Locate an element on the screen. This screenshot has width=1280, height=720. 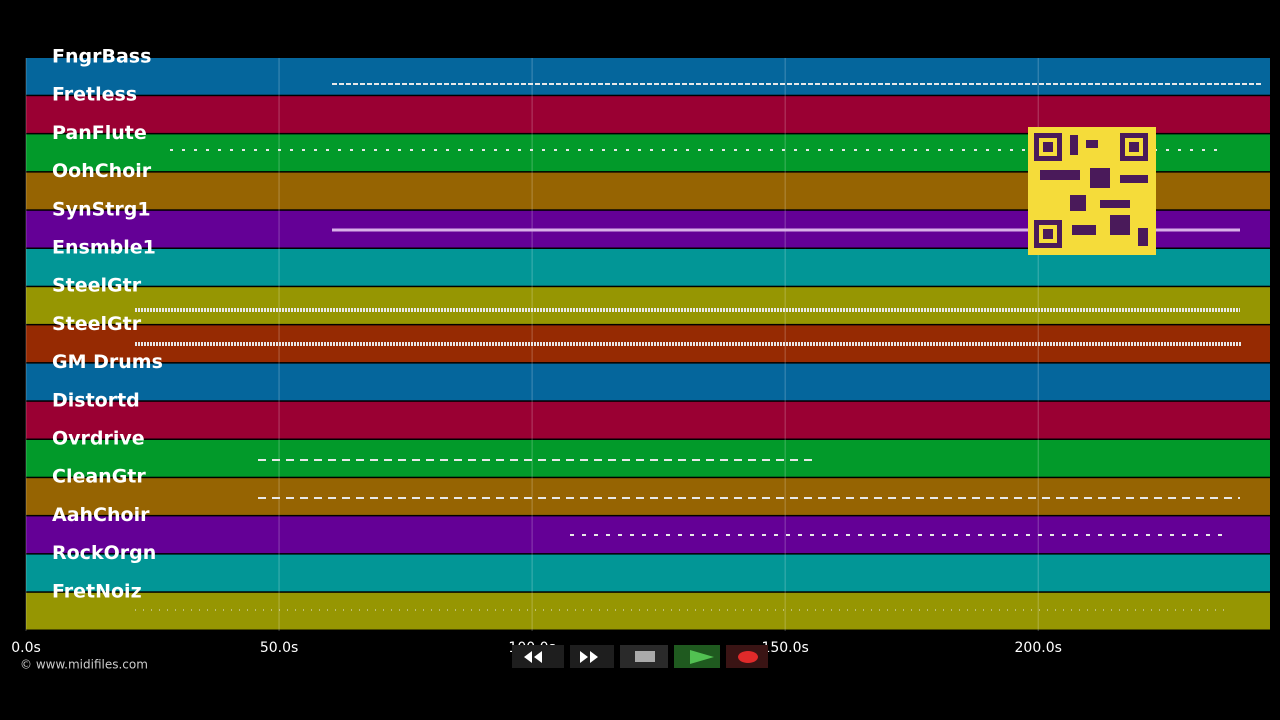
track-label: FretNoiz is located at coordinates (97, 591).